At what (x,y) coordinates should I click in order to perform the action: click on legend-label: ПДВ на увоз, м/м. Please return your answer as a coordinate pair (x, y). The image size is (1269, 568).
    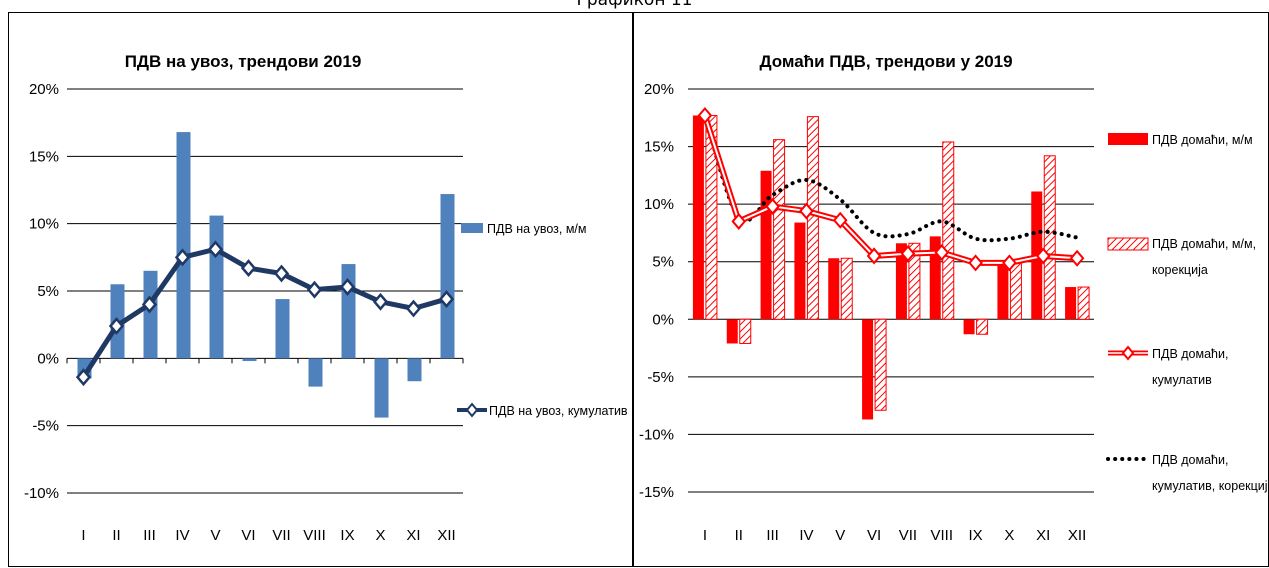
    Looking at the image, I should click on (537, 229).